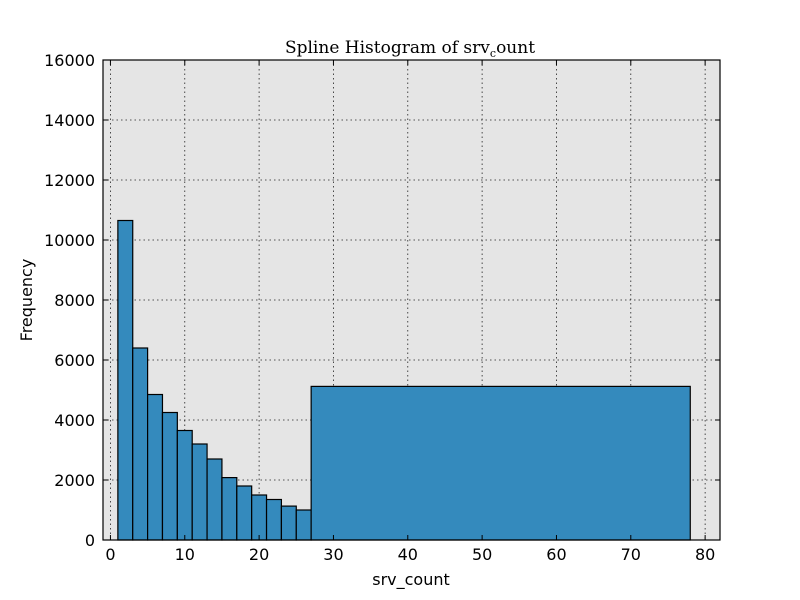  I want to click on y-tick-label: 10000, so click(69, 240).